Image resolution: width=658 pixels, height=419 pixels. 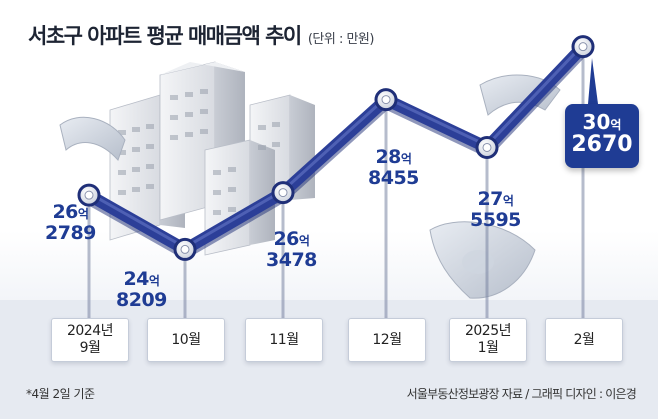 What do you see at coordinates (136, 279) in the screenshot?
I see `value-label-eok: 24` at bounding box center [136, 279].